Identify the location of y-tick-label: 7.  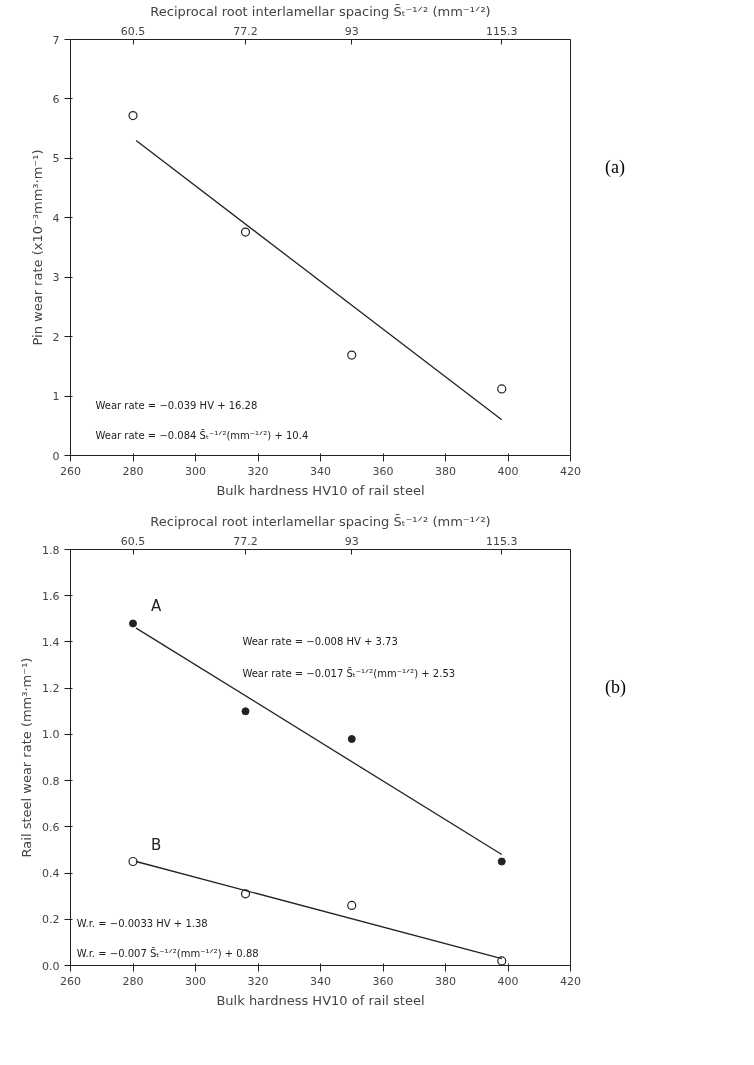
(56, 40).